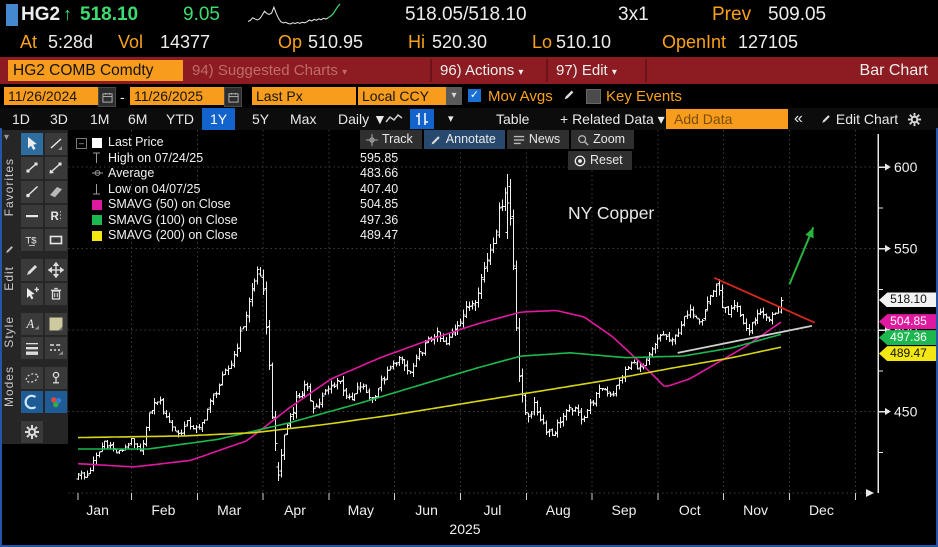  What do you see at coordinates (603, 139) in the screenshot?
I see `zoom-button: Zoom` at bounding box center [603, 139].